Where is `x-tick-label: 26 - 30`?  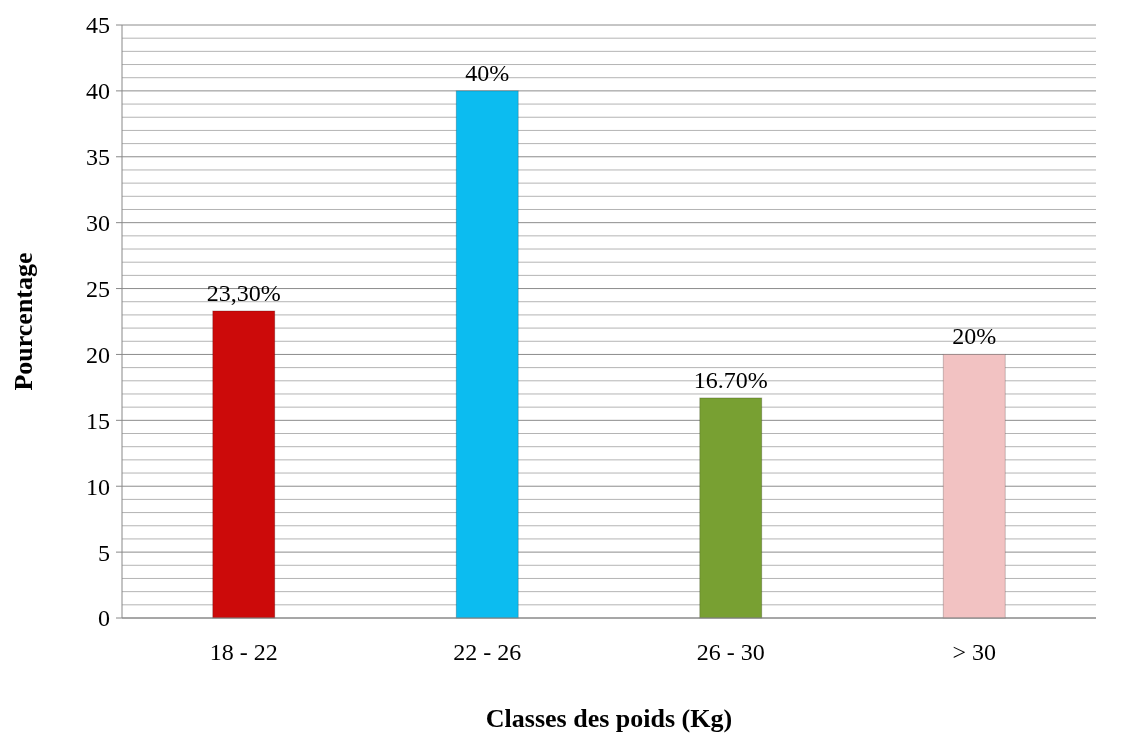 x-tick-label: 26 - 30 is located at coordinates (730, 652).